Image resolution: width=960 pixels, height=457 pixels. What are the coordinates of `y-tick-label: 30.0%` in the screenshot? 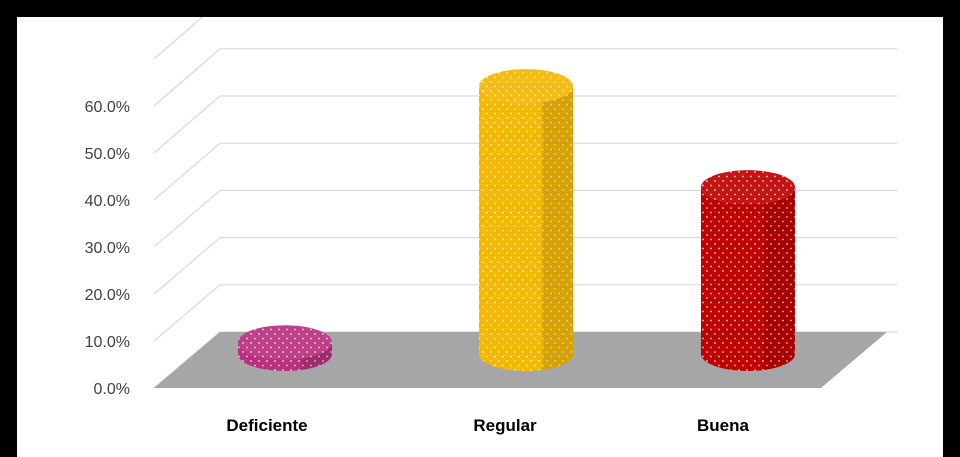 It's located at (107, 248).